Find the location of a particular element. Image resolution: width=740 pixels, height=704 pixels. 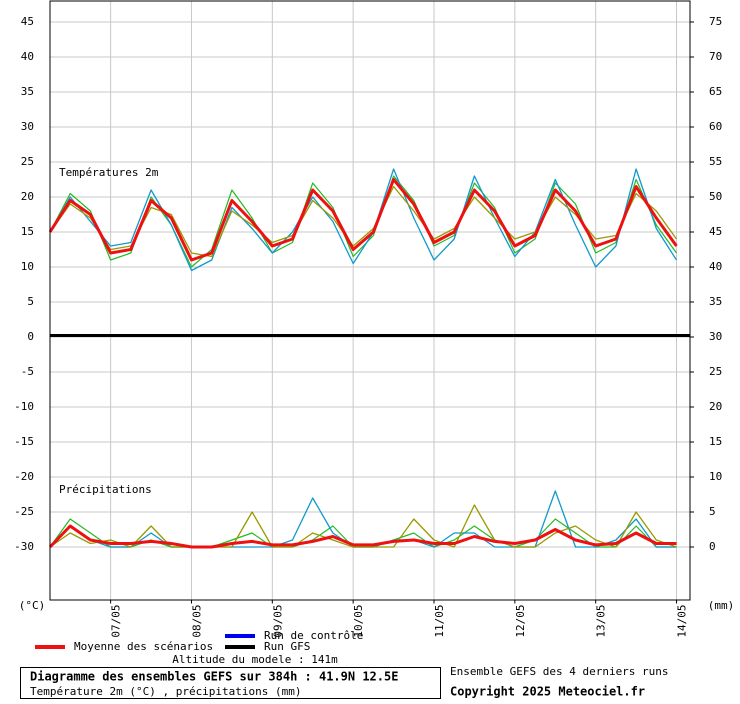

y-tick-label: 40 is located at coordinates (27, 56).